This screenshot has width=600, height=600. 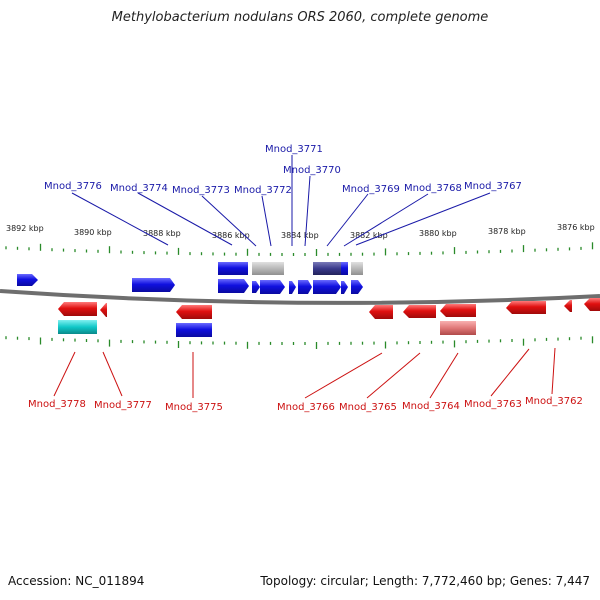 What do you see at coordinates (329, 308) in the screenshot?
I see `reverse-features-upper` at bounding box center [329, 308].